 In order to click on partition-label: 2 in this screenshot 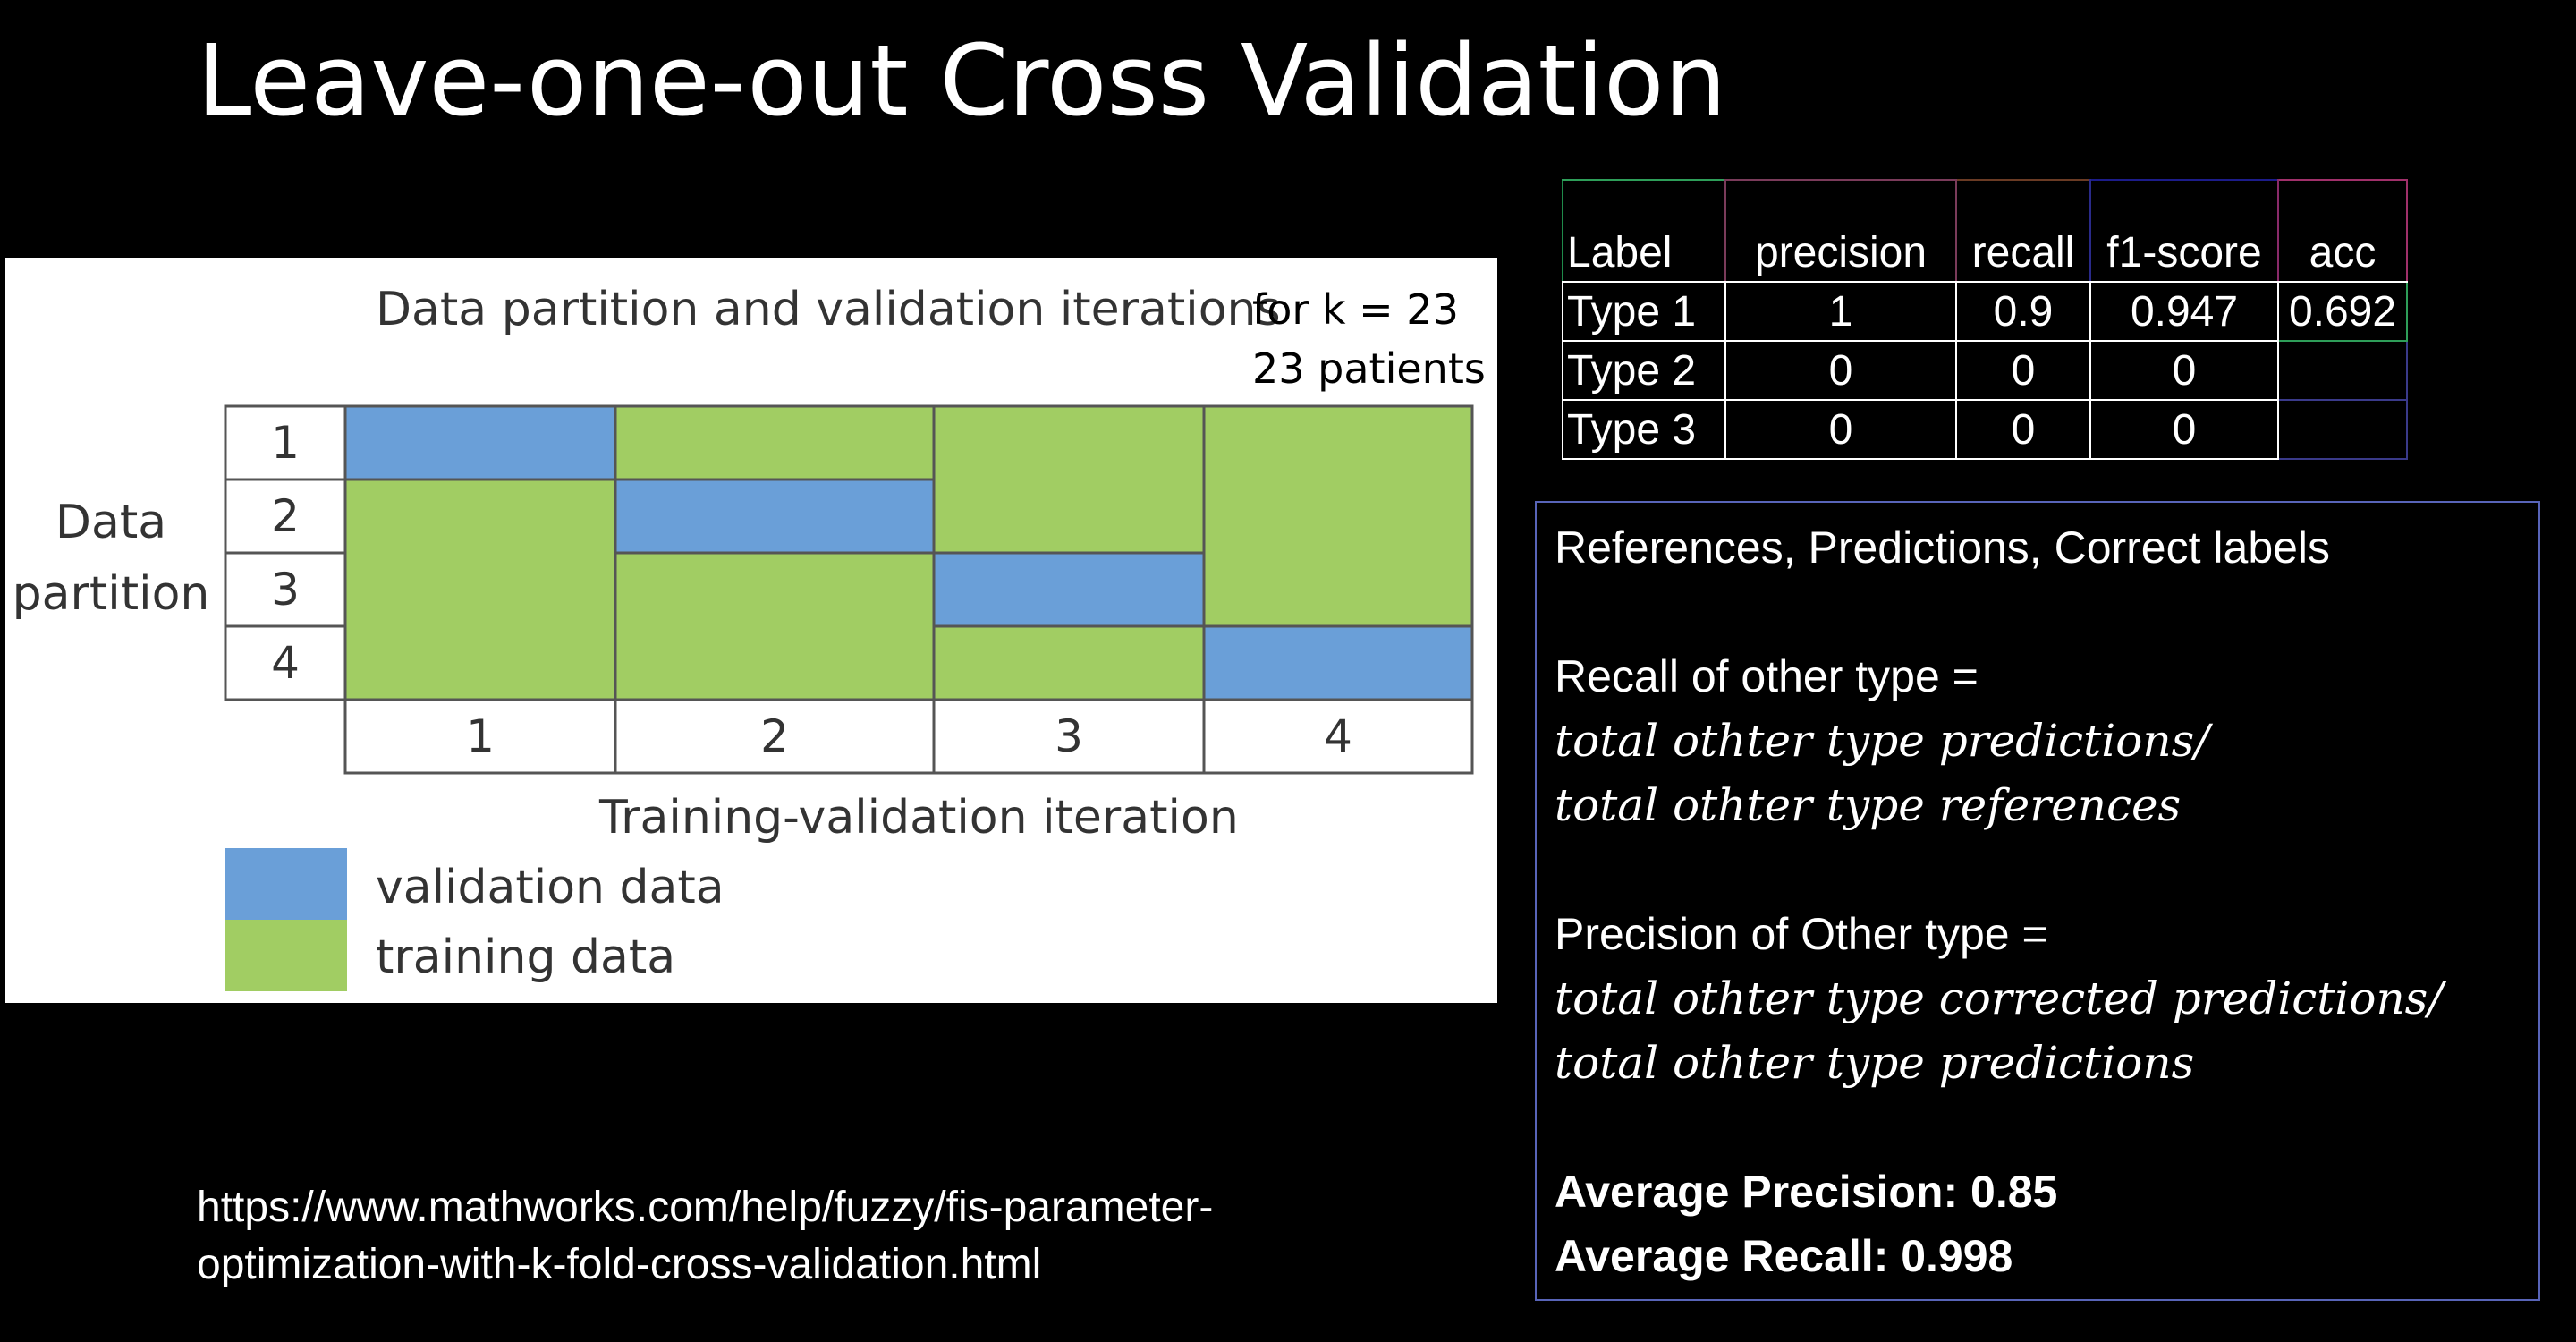, I will do `click(285, 516)`.